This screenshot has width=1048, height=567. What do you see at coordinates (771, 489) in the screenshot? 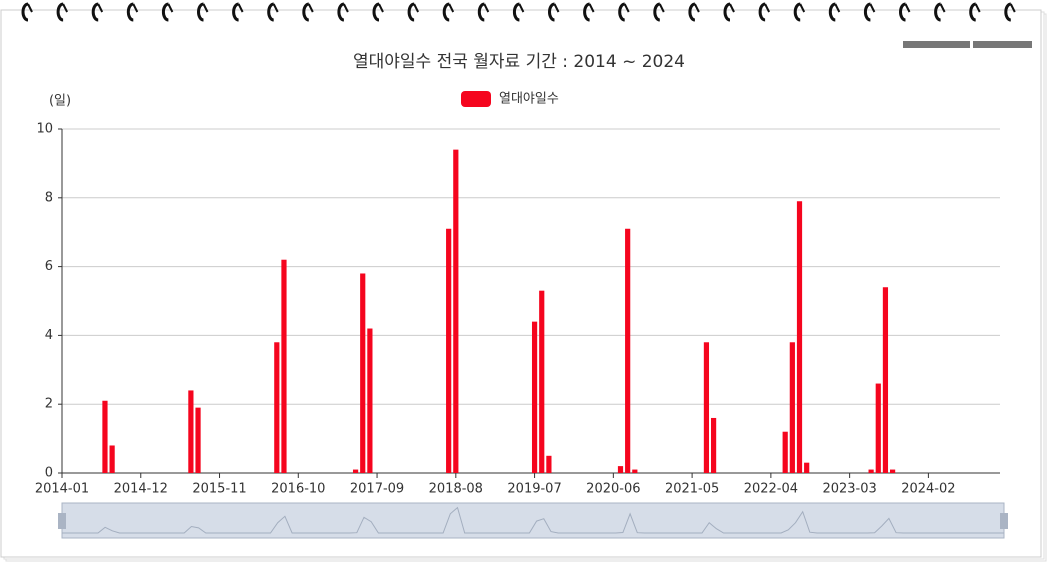
I see `x-tick-label: 2022-04` at bounding box center [771, 489].